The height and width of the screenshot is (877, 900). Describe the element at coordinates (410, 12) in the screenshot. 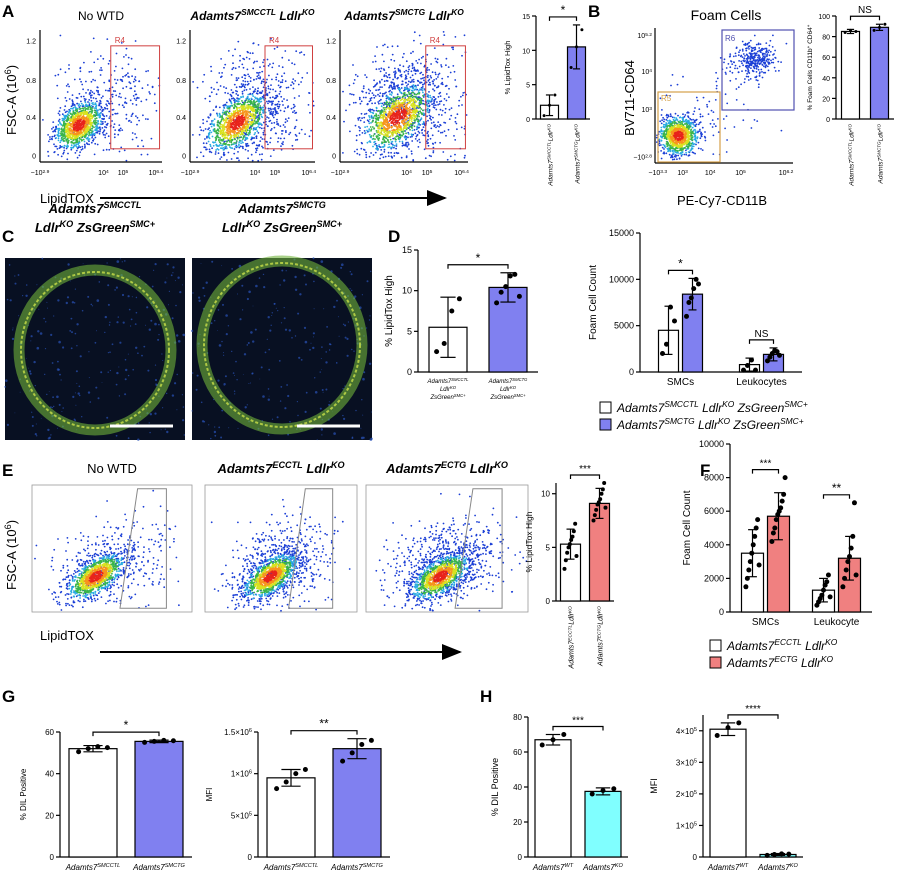

I see `superscript: SMCTG` at that location.